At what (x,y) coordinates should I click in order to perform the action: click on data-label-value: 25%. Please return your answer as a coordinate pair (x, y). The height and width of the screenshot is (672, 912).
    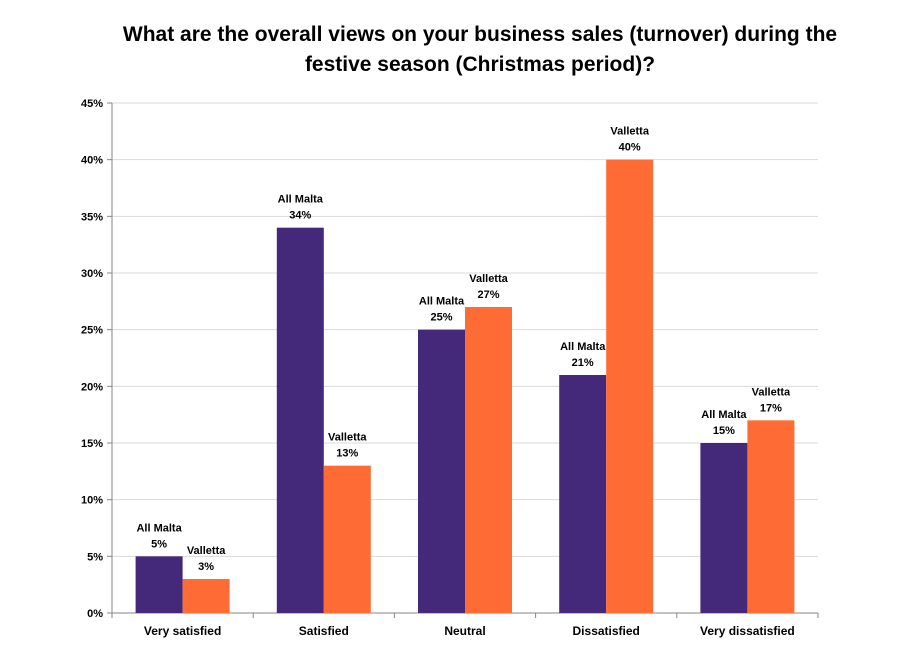
    Looking at the image, I should click on (441, 318).